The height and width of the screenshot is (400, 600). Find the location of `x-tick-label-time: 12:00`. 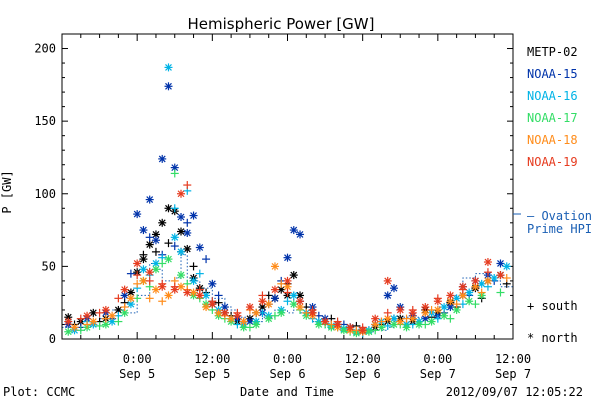

x-tick-label-time: 12:00 is located at coordinates (513, 359).